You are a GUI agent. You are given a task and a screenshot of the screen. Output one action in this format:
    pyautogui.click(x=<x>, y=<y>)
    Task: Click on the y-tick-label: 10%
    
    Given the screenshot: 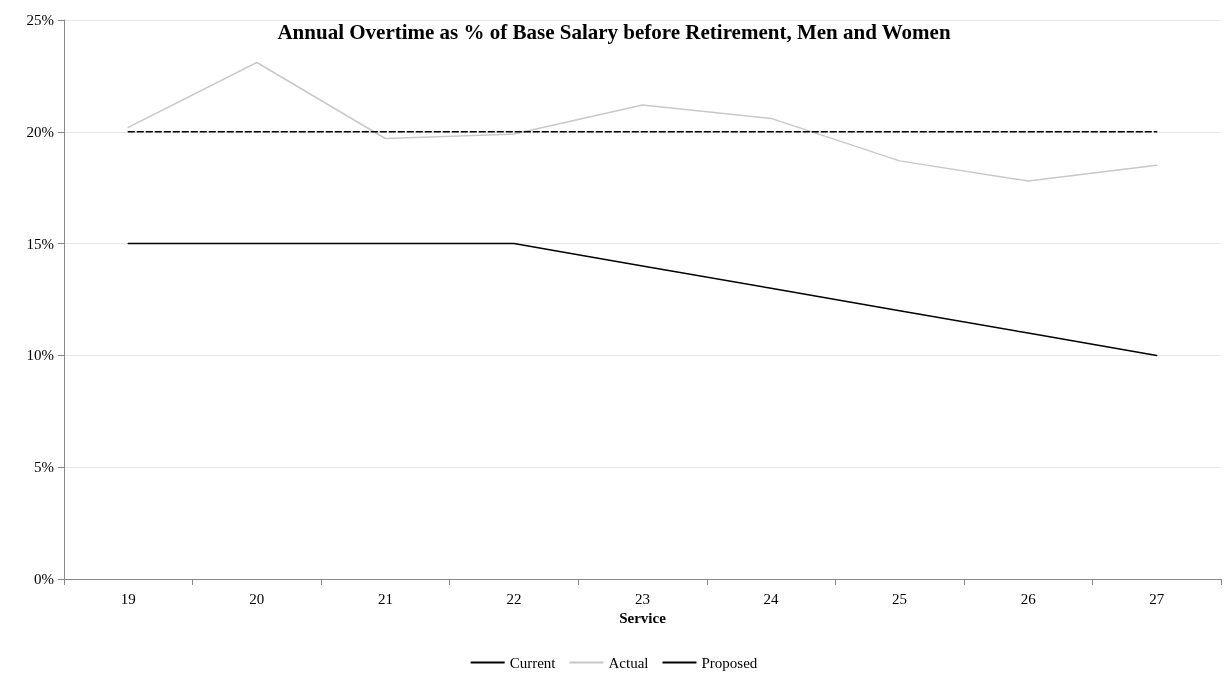 What is the action you would take?
    pyautogui.click(x=40, y=355)
    